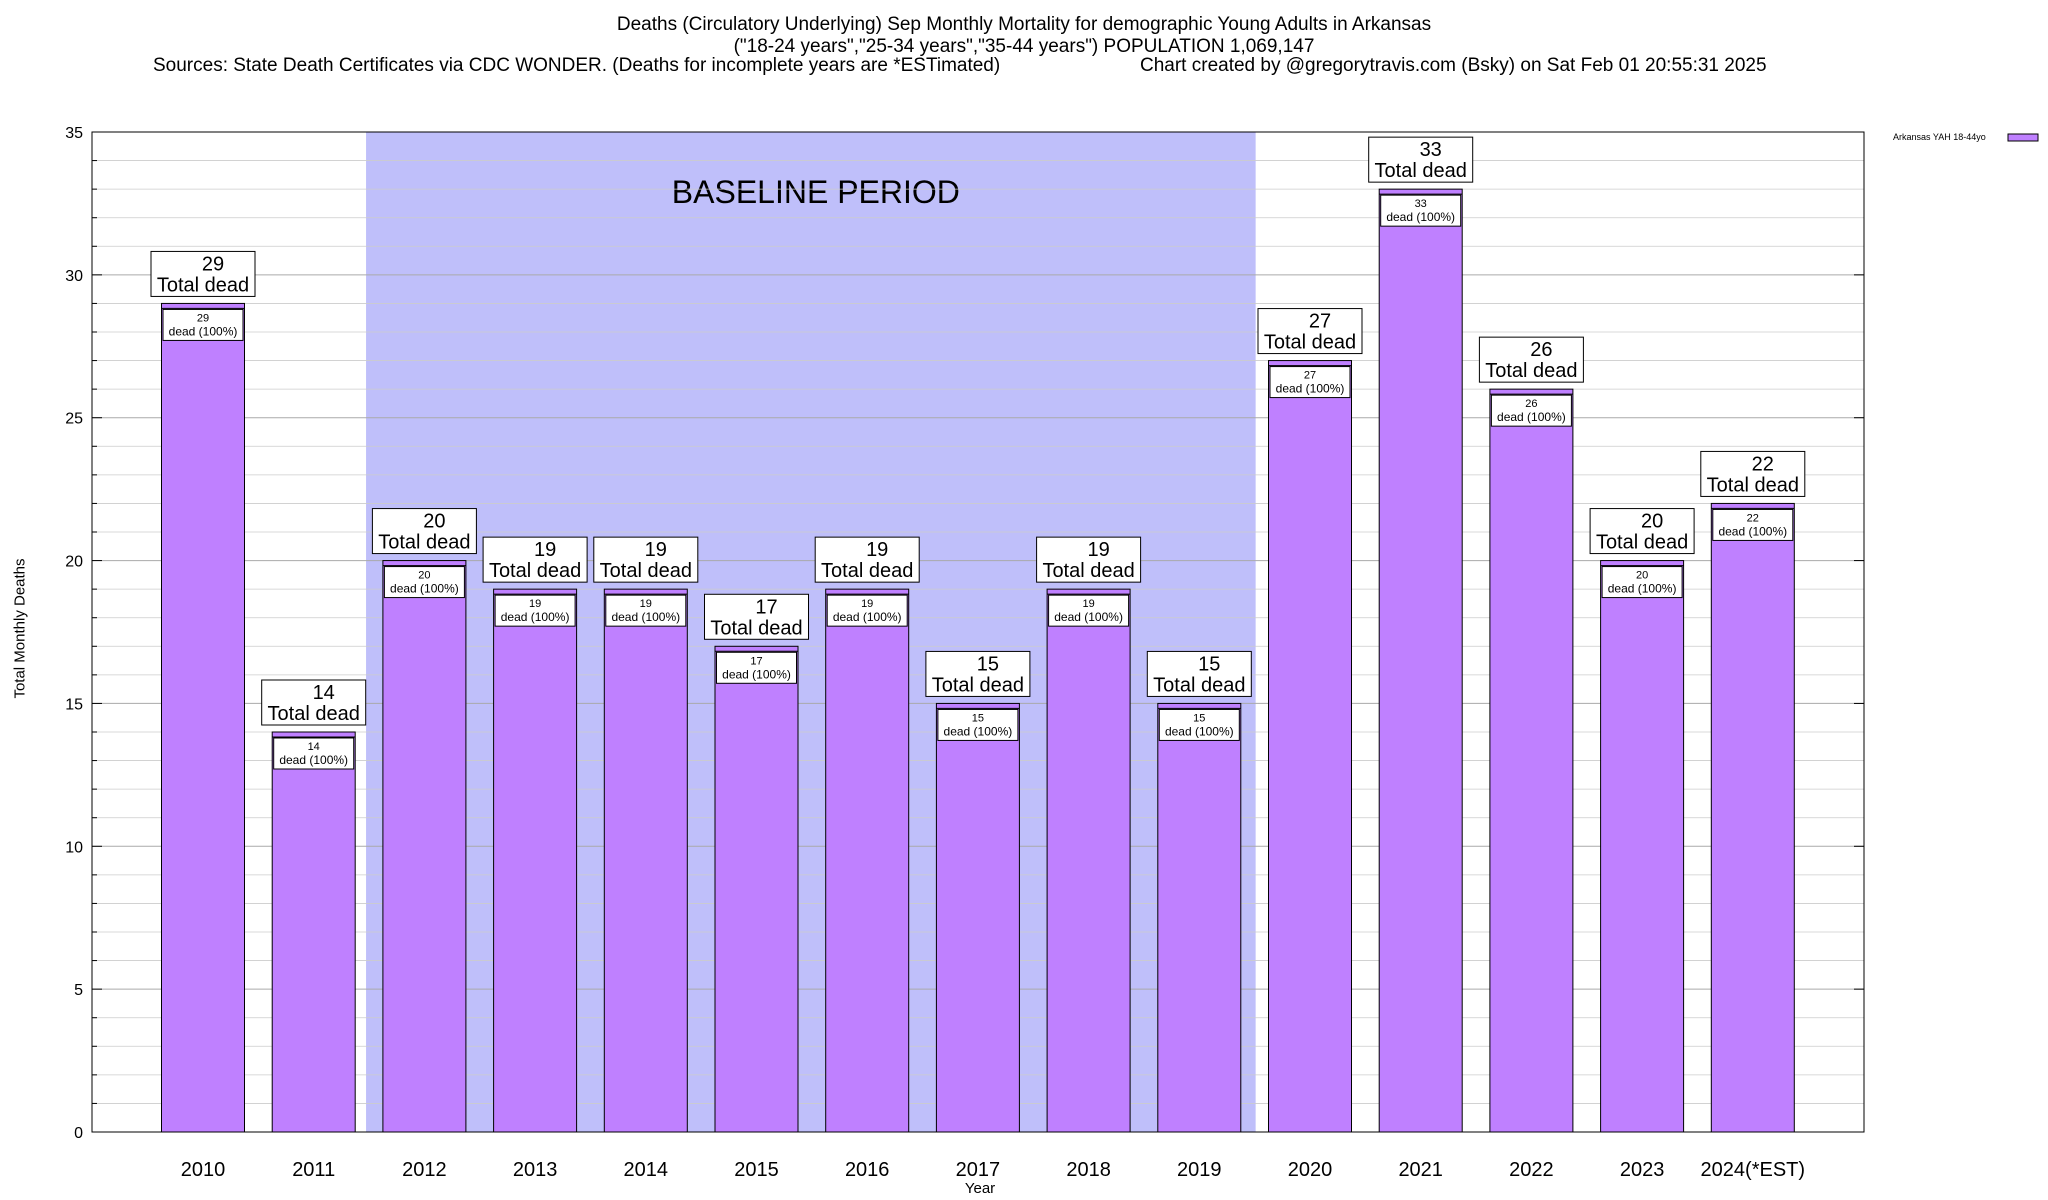  Describe the element at coordinates (1199, 1170) in the screenshot. I see `x-tick-label: 2019` at that location.